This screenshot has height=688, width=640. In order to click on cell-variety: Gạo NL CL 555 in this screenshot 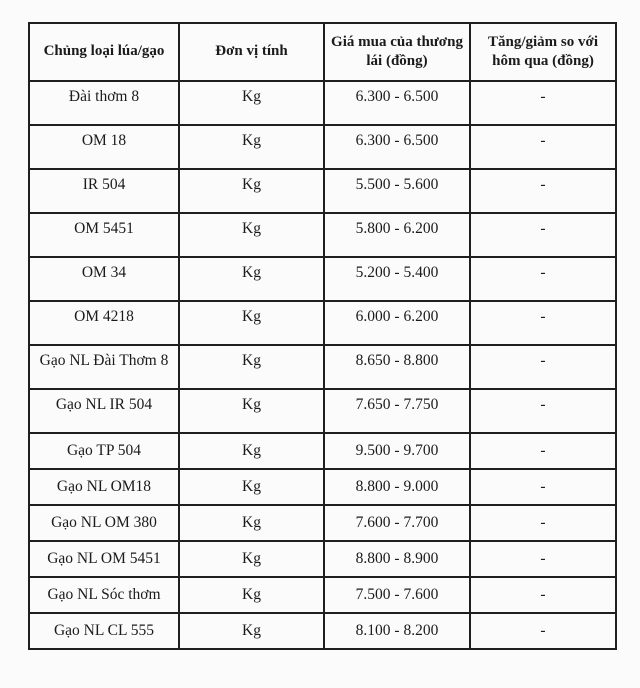, I will do `click(104, 631)`.